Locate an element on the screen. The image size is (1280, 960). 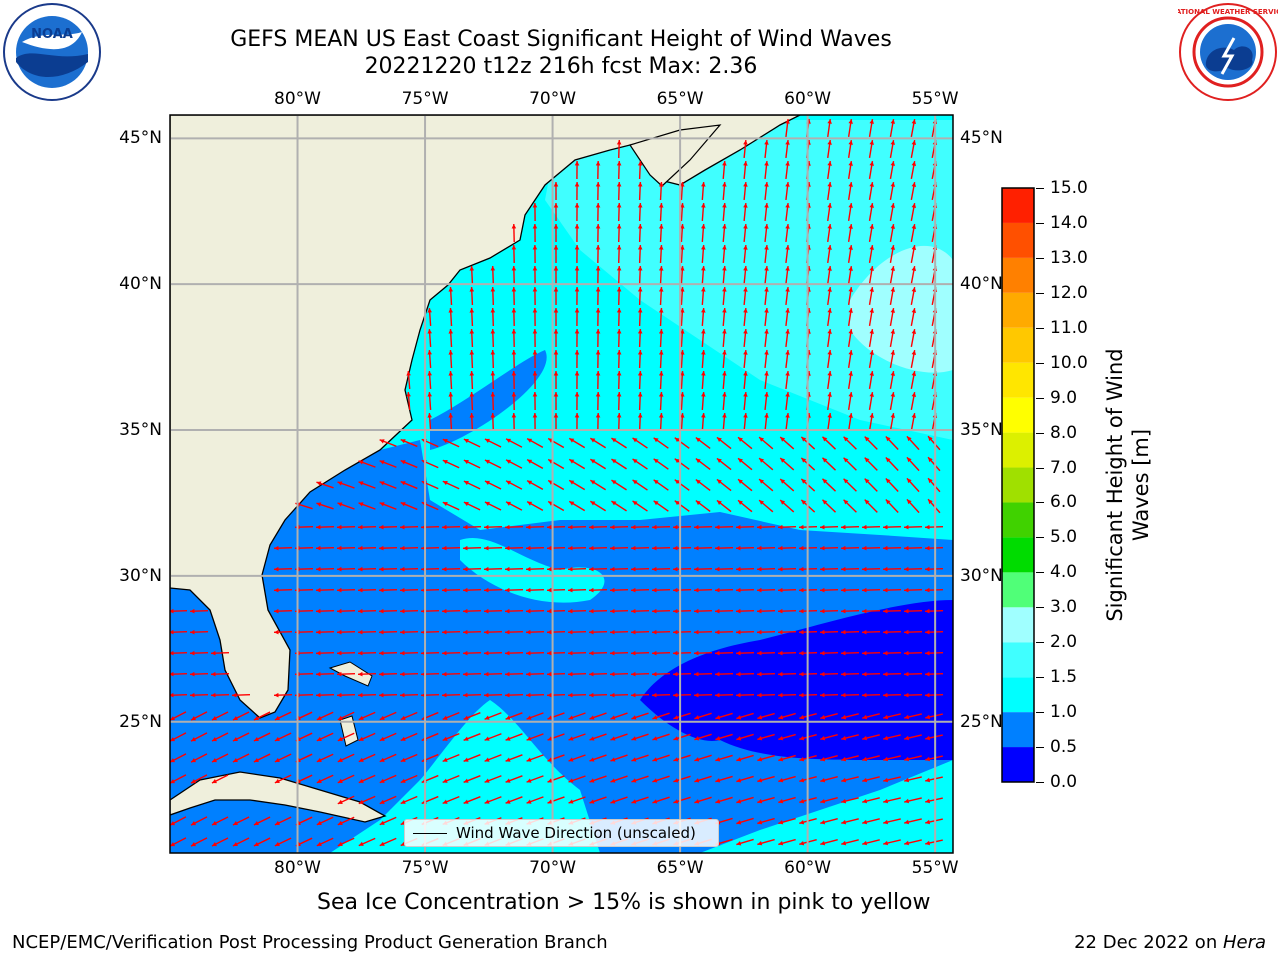
colorbar-tick-8: 6.0 is located at coordinates (1064, 502).